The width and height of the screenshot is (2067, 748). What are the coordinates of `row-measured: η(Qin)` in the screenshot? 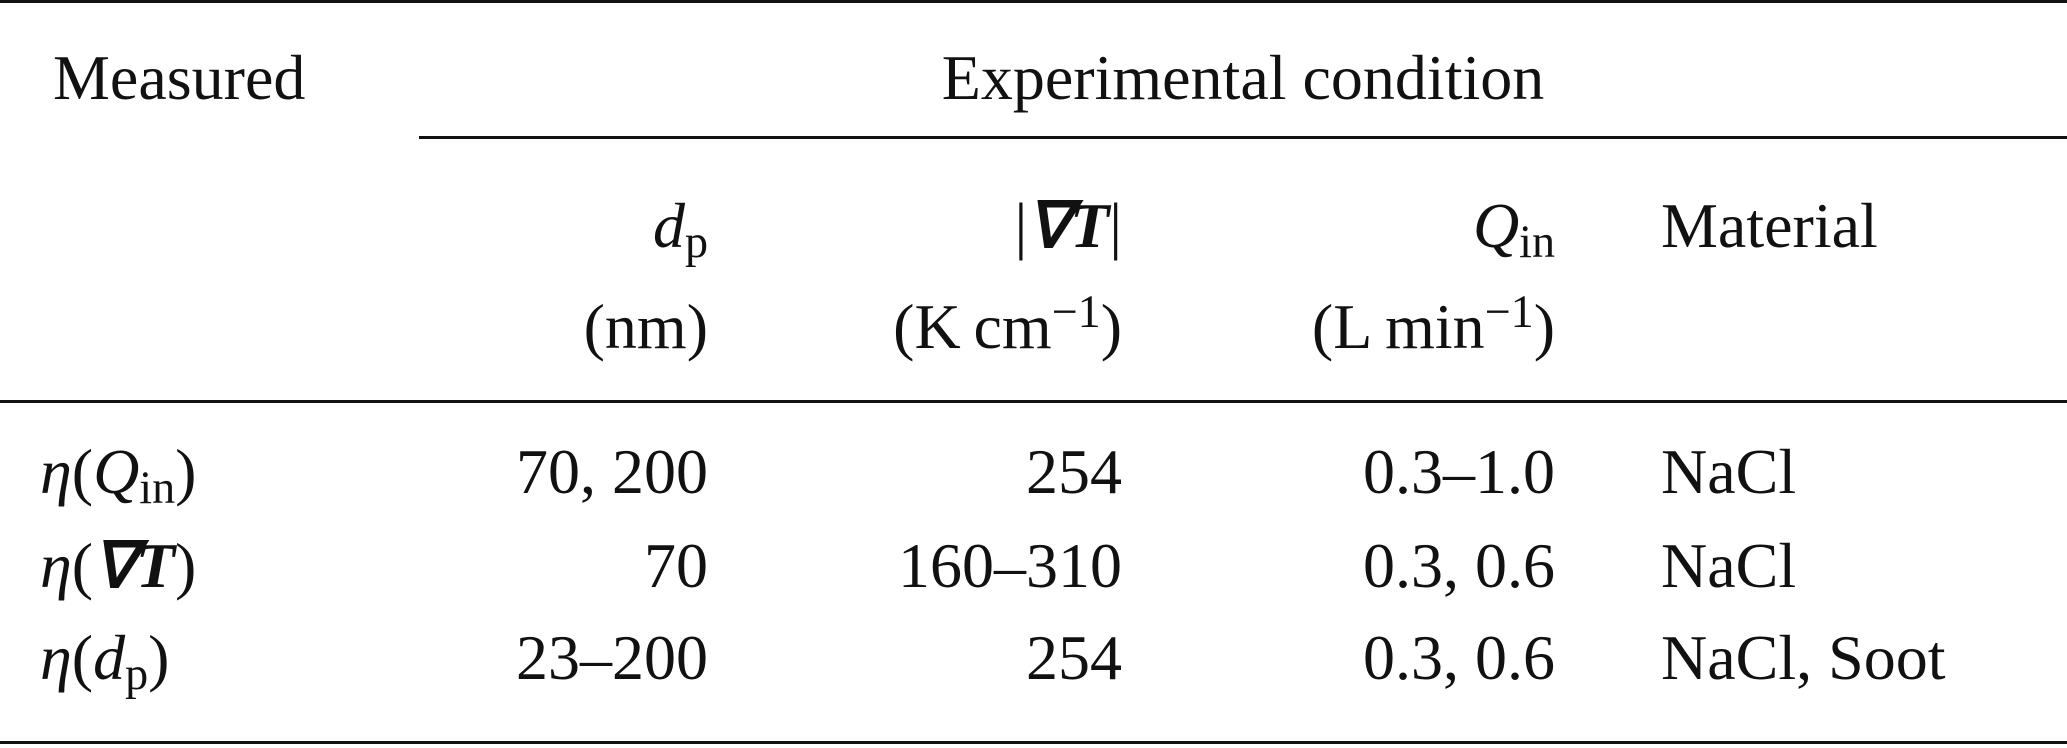 It's located at (118, 475).